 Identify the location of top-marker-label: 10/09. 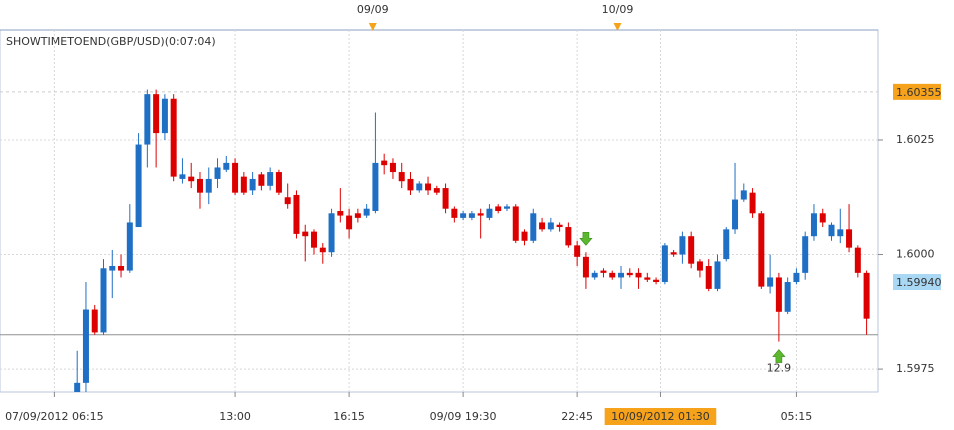
(618, 9).